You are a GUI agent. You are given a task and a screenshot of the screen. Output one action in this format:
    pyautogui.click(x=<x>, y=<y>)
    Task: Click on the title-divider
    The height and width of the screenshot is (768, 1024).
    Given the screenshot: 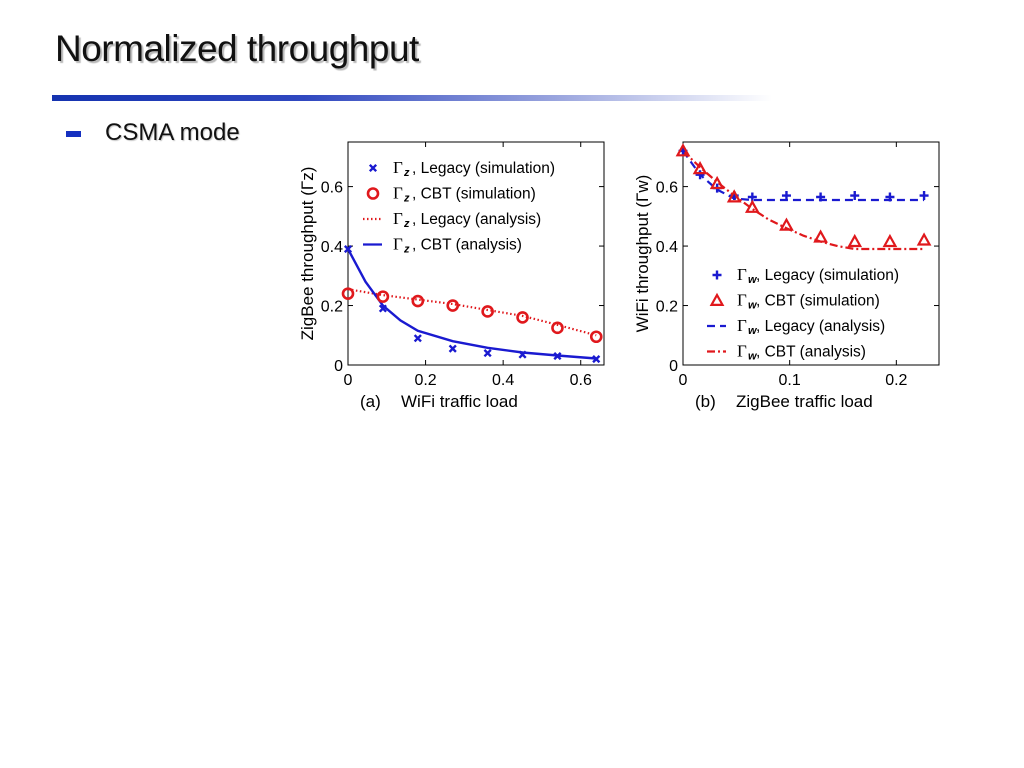 What is the action you would take?
    pyautogui.click(x=412, y=98)
    